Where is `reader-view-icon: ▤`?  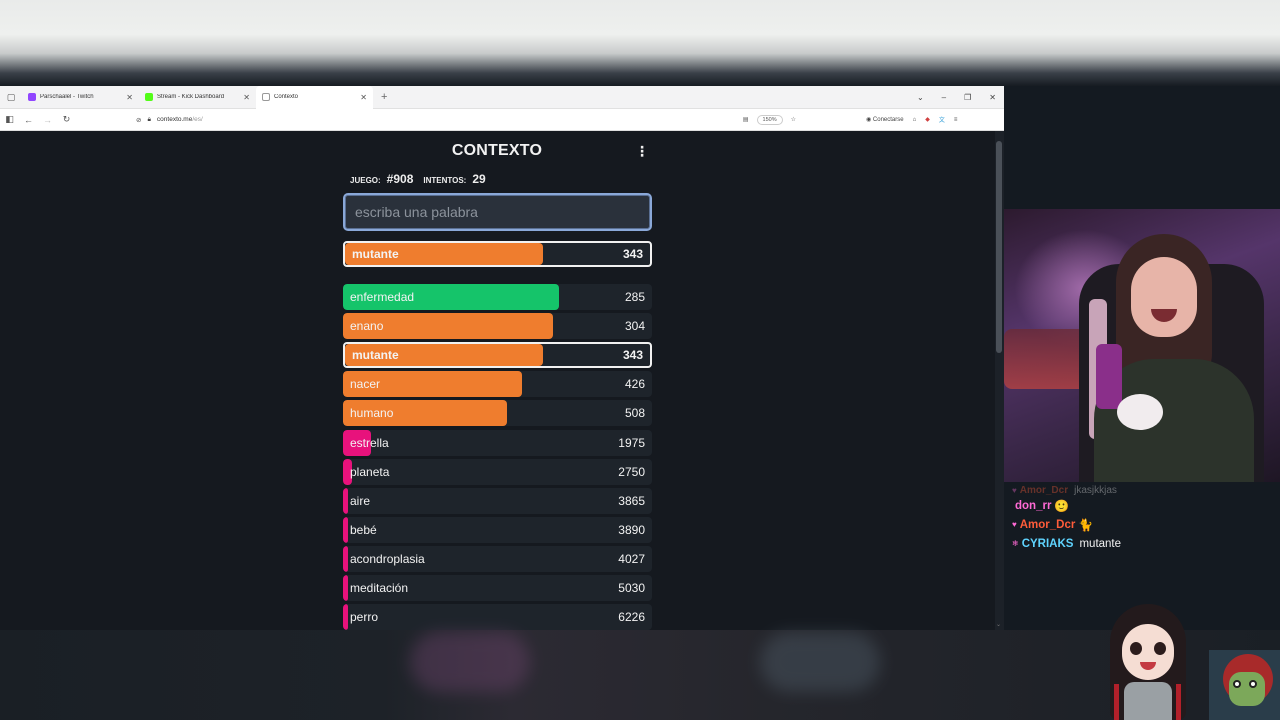 reader-view-icon: ▤ is located at coordinates (745, 120).